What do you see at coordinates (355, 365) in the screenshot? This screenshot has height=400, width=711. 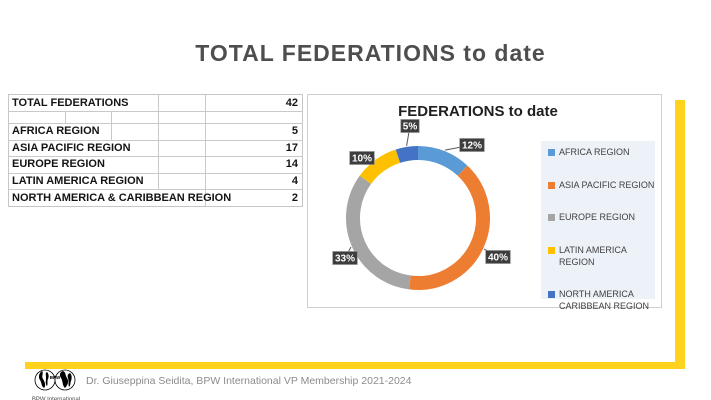 I see `accent-bar-horizontal` at bounding box center [355, 365].